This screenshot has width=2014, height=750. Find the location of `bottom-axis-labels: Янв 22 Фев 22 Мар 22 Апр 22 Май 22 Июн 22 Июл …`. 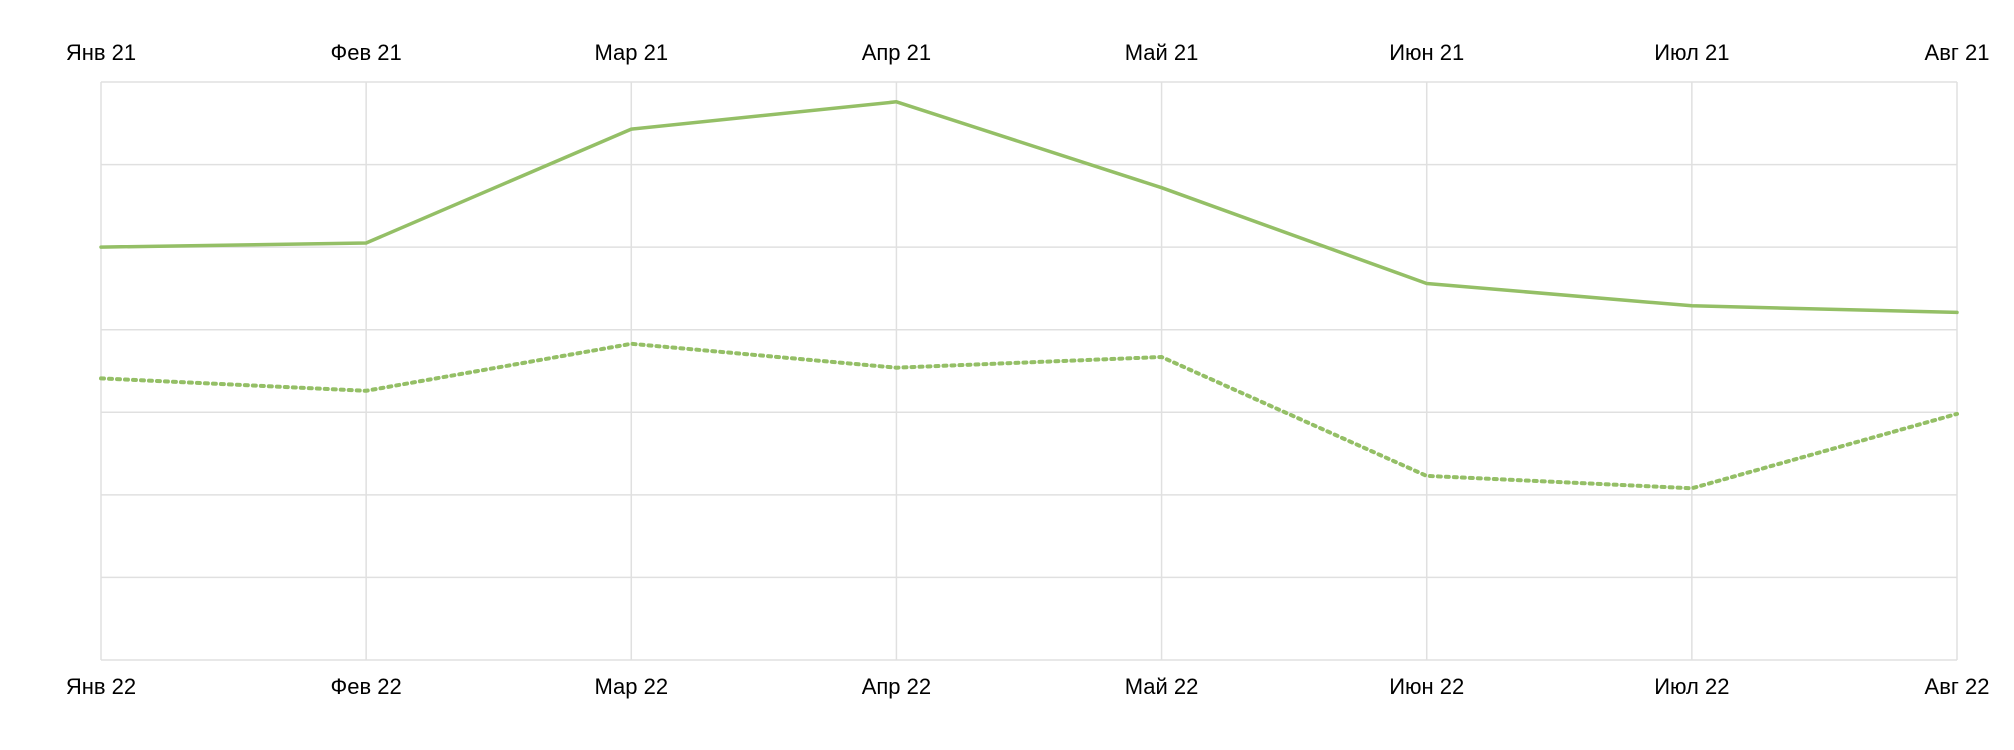

bottom-axis-labels: Янв 22 Фев 22 Мар 22 Апр 22 Май 22 Июн 22 Июл … is located at coordinates (1028, 686).